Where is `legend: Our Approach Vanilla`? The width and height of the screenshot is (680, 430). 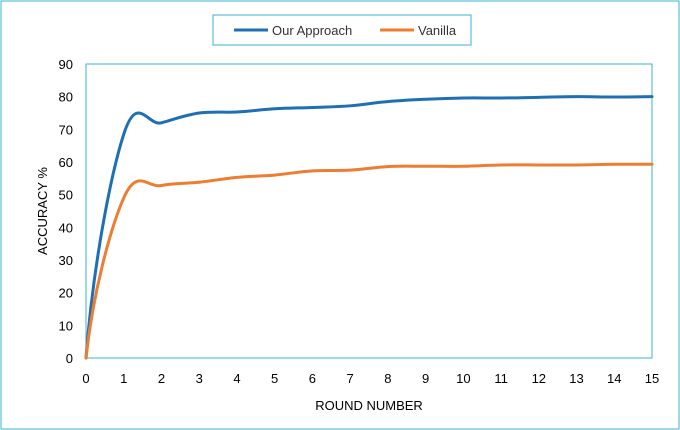 legend: Our Approach Vanilla is located at coordinates (342, 30).